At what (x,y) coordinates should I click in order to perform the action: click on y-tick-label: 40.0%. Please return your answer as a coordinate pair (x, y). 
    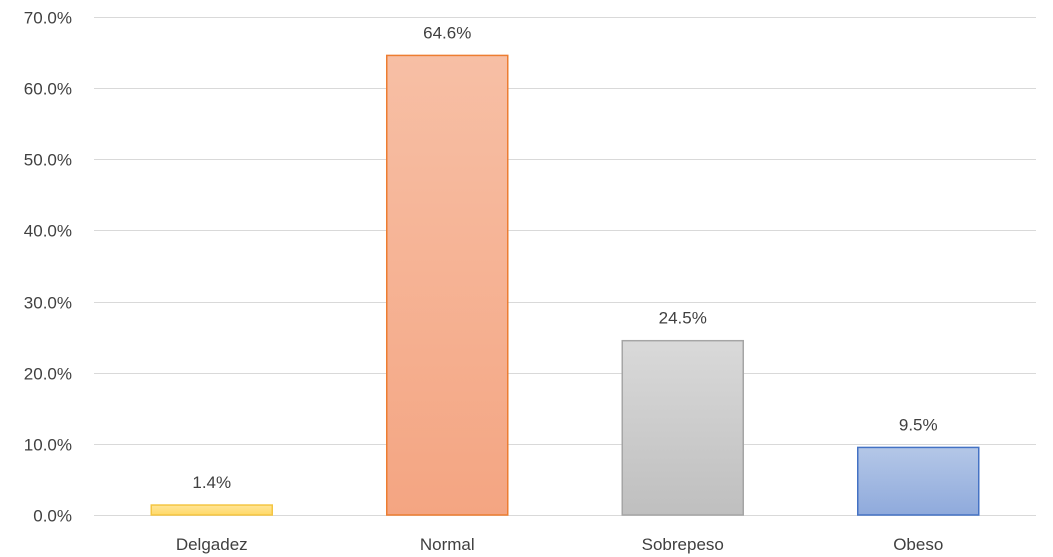
    Looking at the image, I should click on (48, 231).